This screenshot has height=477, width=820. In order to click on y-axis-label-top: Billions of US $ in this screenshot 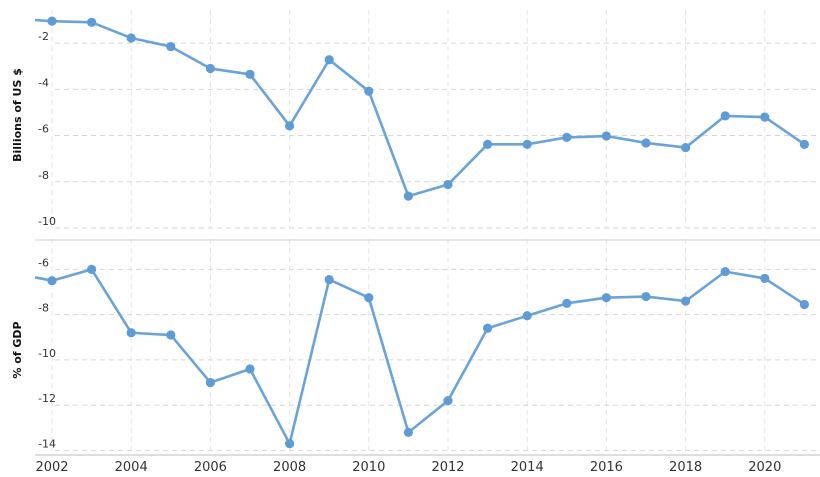, I will do `click(17, 115)`.